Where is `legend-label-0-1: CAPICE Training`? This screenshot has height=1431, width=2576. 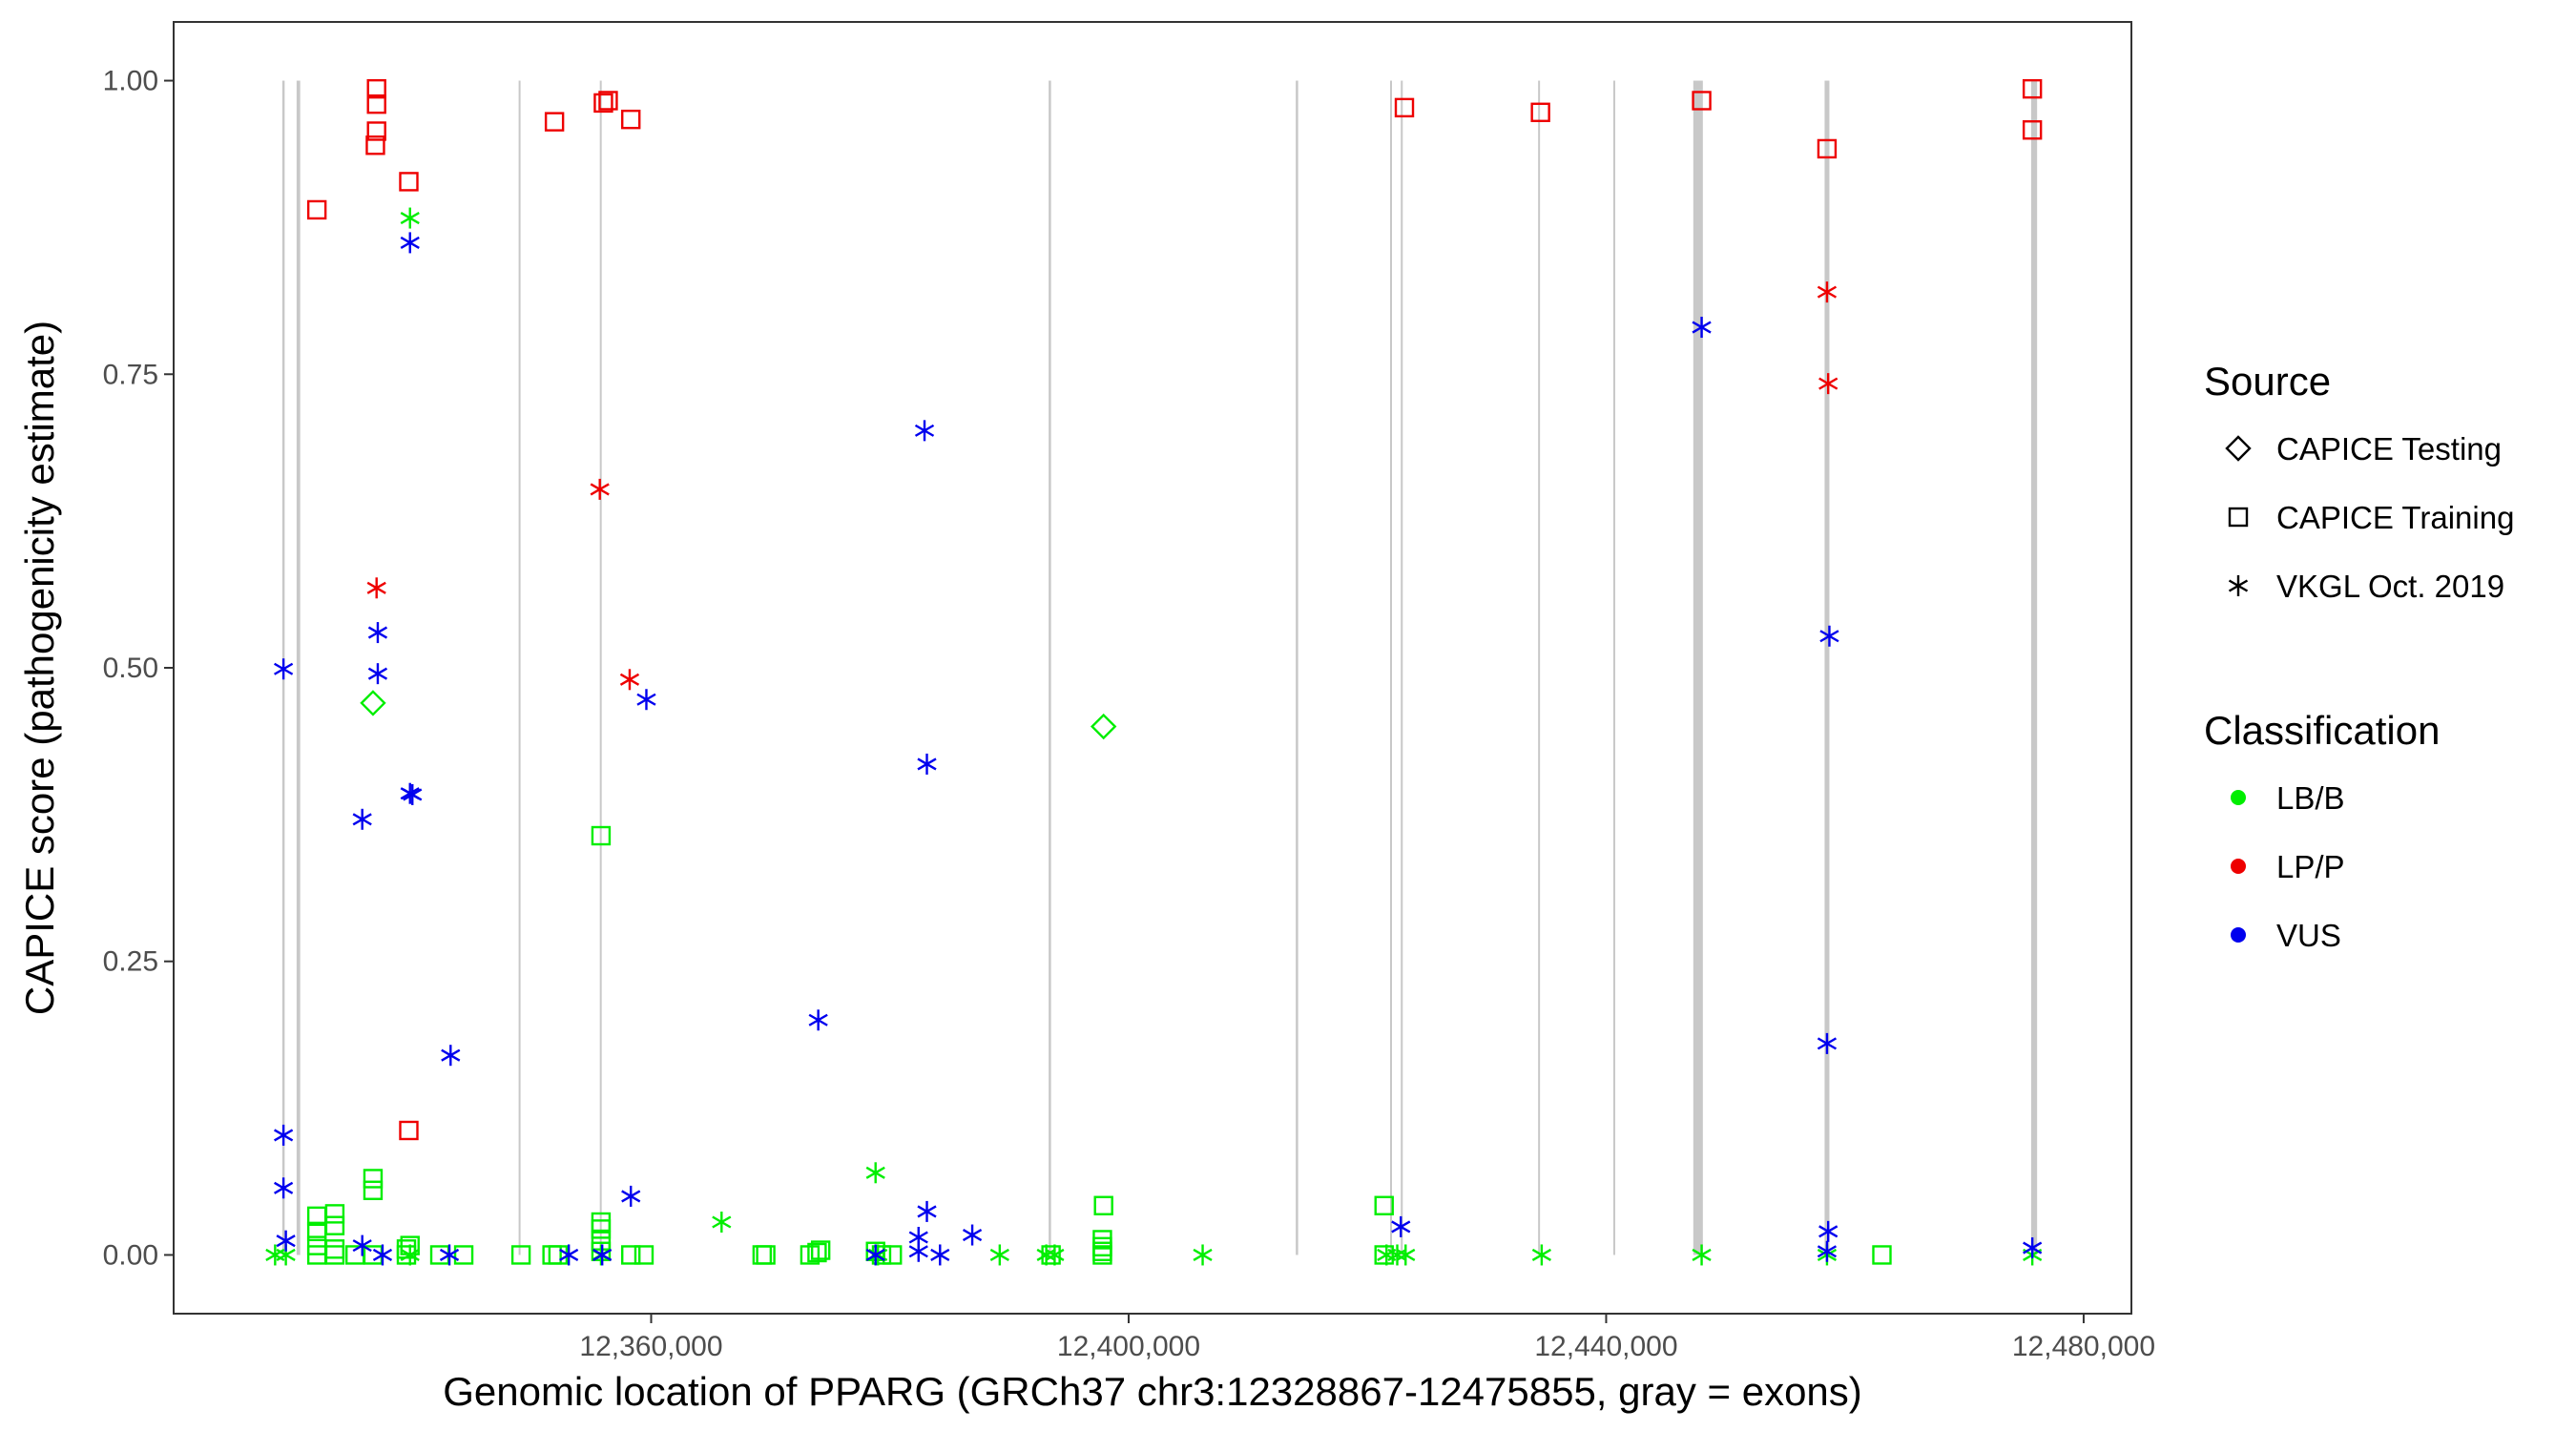
legend-label-0-1: CAPICE Training is located at coordinates (2395, 517).